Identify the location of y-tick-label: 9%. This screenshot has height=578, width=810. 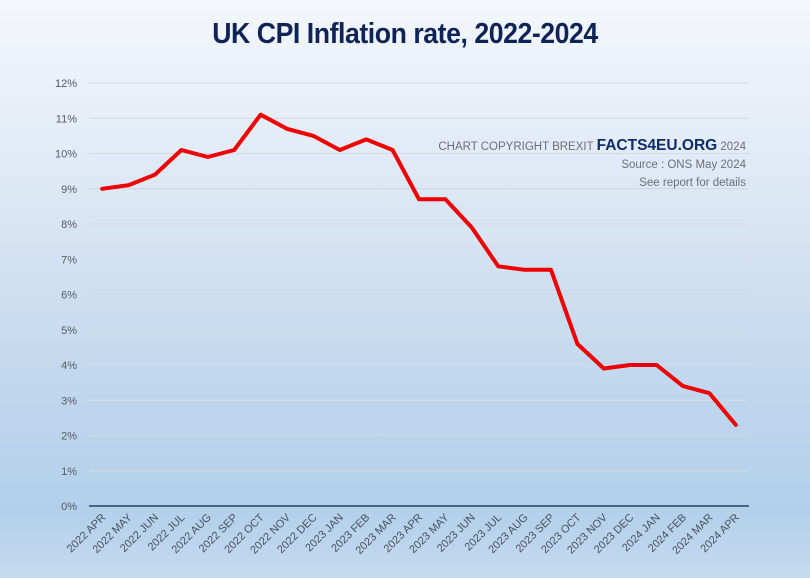
(69, 190).